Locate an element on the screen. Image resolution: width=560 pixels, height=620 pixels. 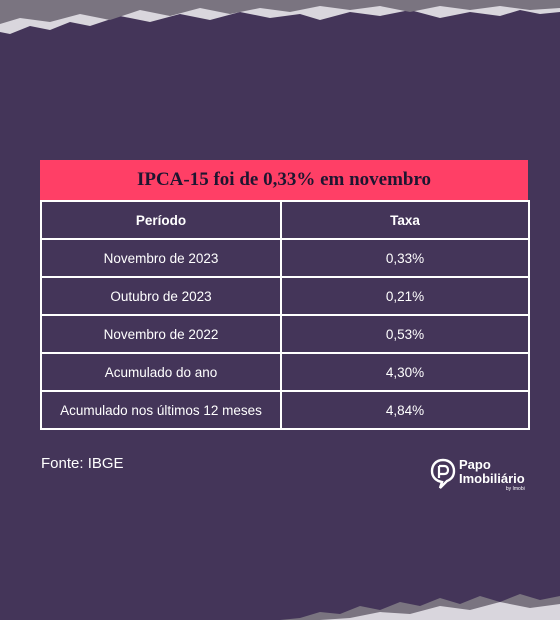
period-cell: Acumulado nos últimos 12 meses is located at coordinates (161, 410).